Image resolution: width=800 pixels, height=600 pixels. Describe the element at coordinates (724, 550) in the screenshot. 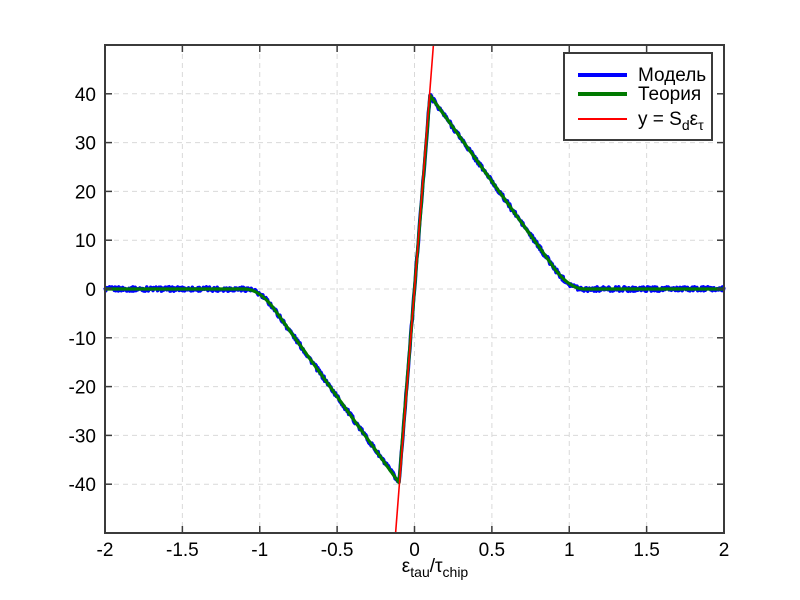

I see `x-tick-label: 2` at that location.